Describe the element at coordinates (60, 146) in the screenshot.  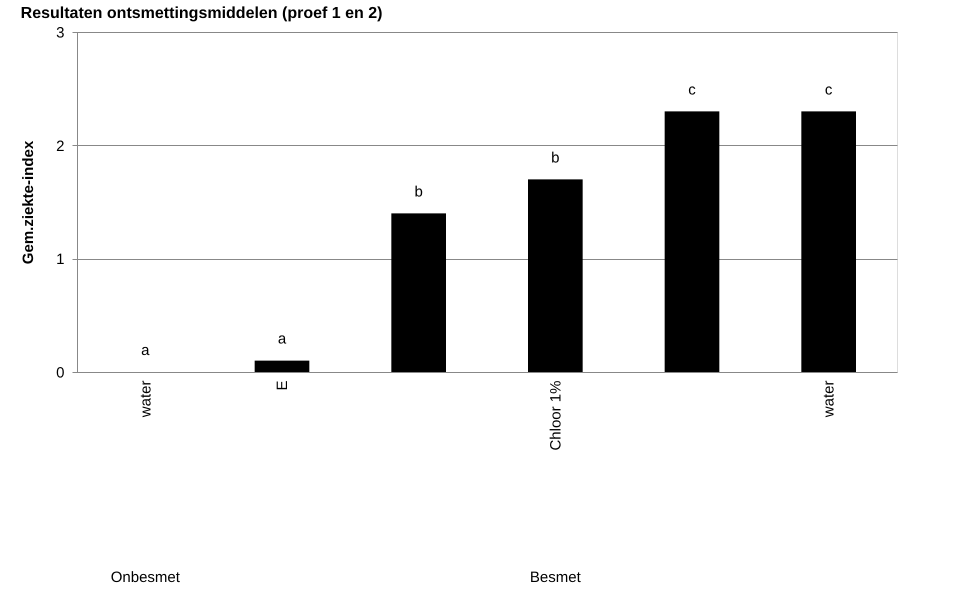
I see `y-tick-label: 2` at that location.